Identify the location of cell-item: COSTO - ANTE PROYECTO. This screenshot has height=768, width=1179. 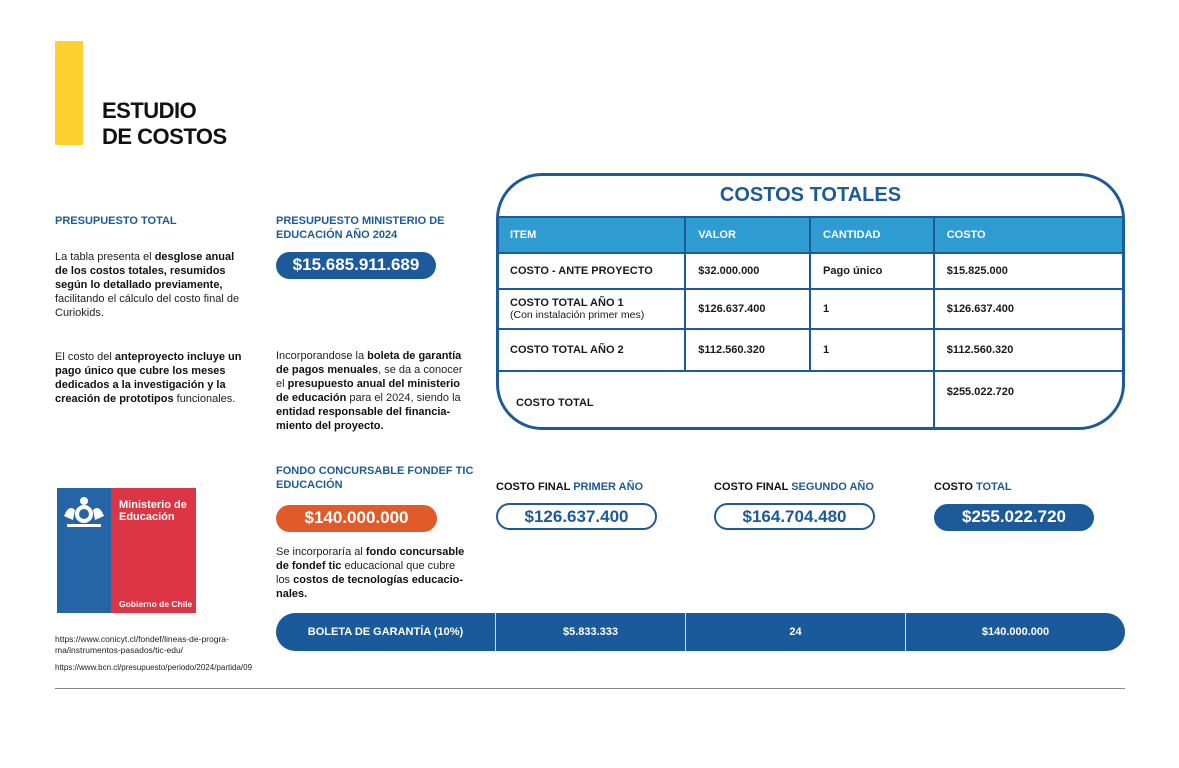
(593, 271).